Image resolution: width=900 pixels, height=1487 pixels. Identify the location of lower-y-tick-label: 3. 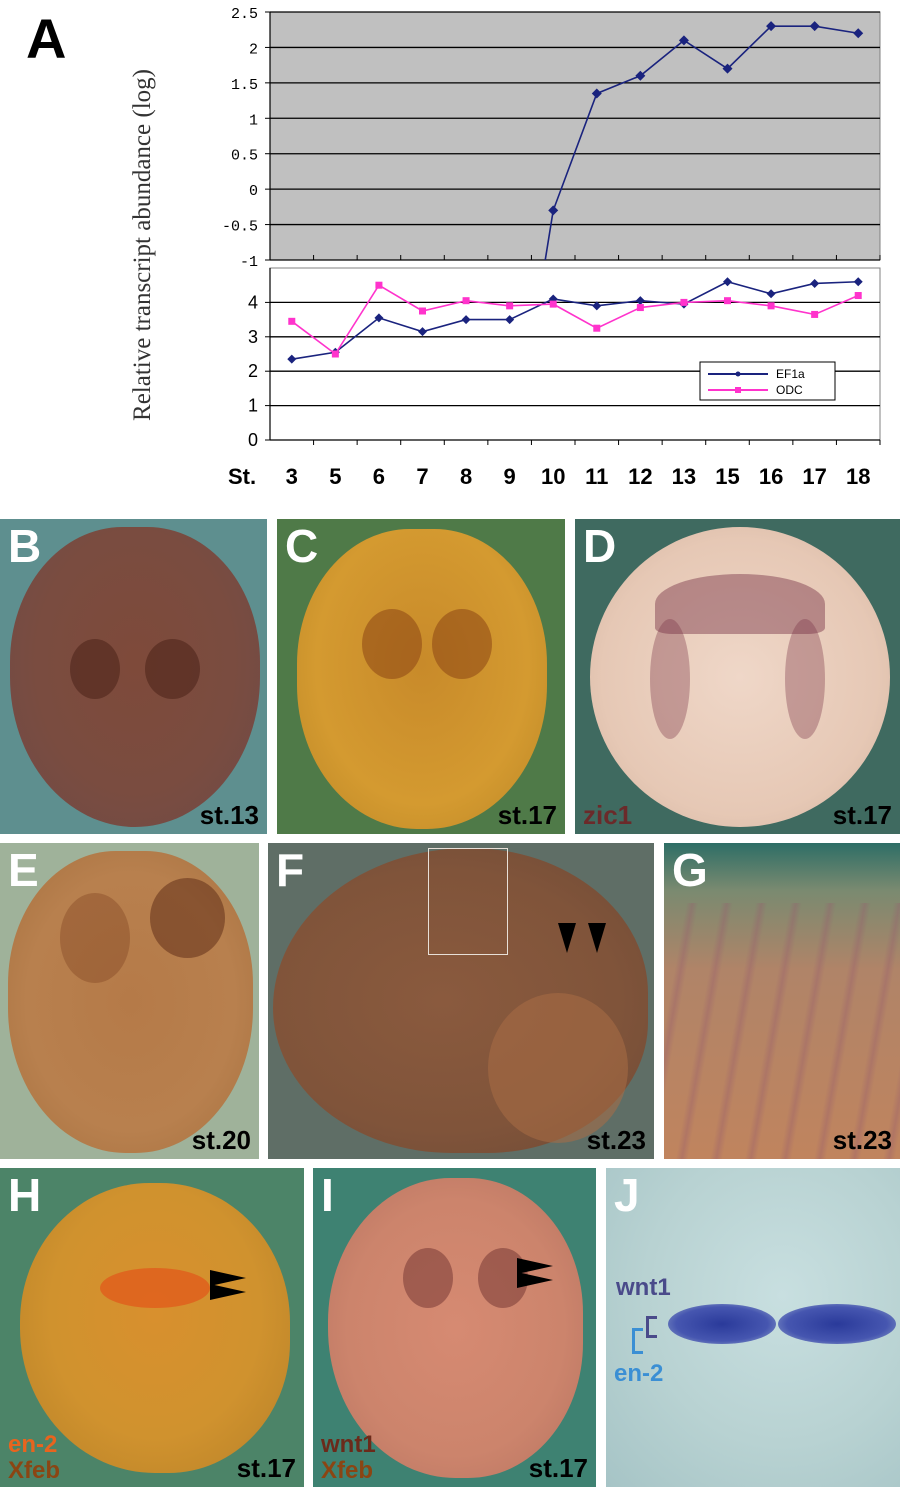
(253, 337).